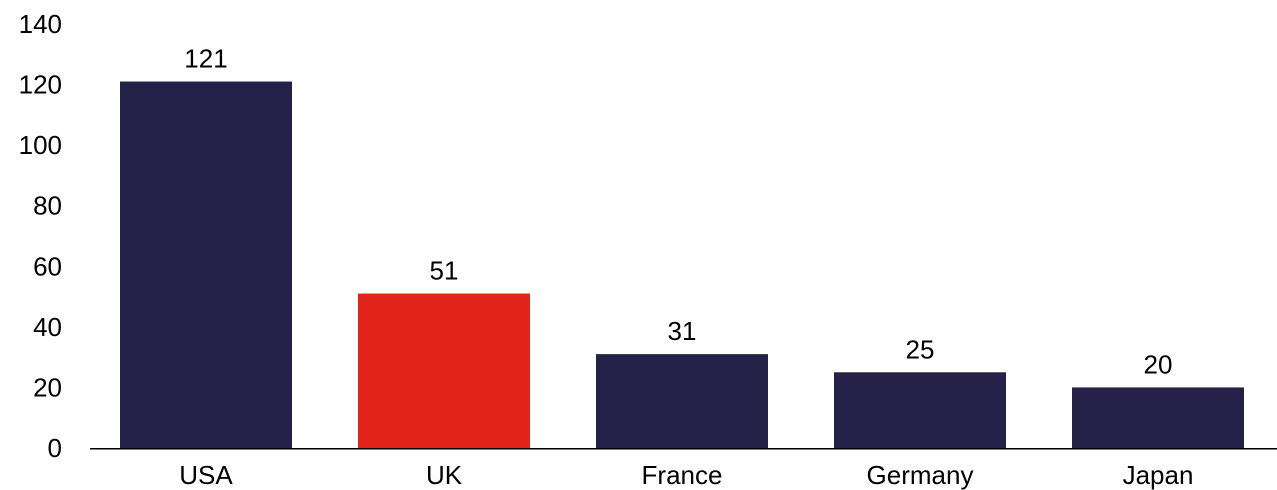 The height and width of the screenshot is (490, 1277). Describe the element at coordinates (47, 327) in the screenshot. I see `y-tick-label: 40` at that location.